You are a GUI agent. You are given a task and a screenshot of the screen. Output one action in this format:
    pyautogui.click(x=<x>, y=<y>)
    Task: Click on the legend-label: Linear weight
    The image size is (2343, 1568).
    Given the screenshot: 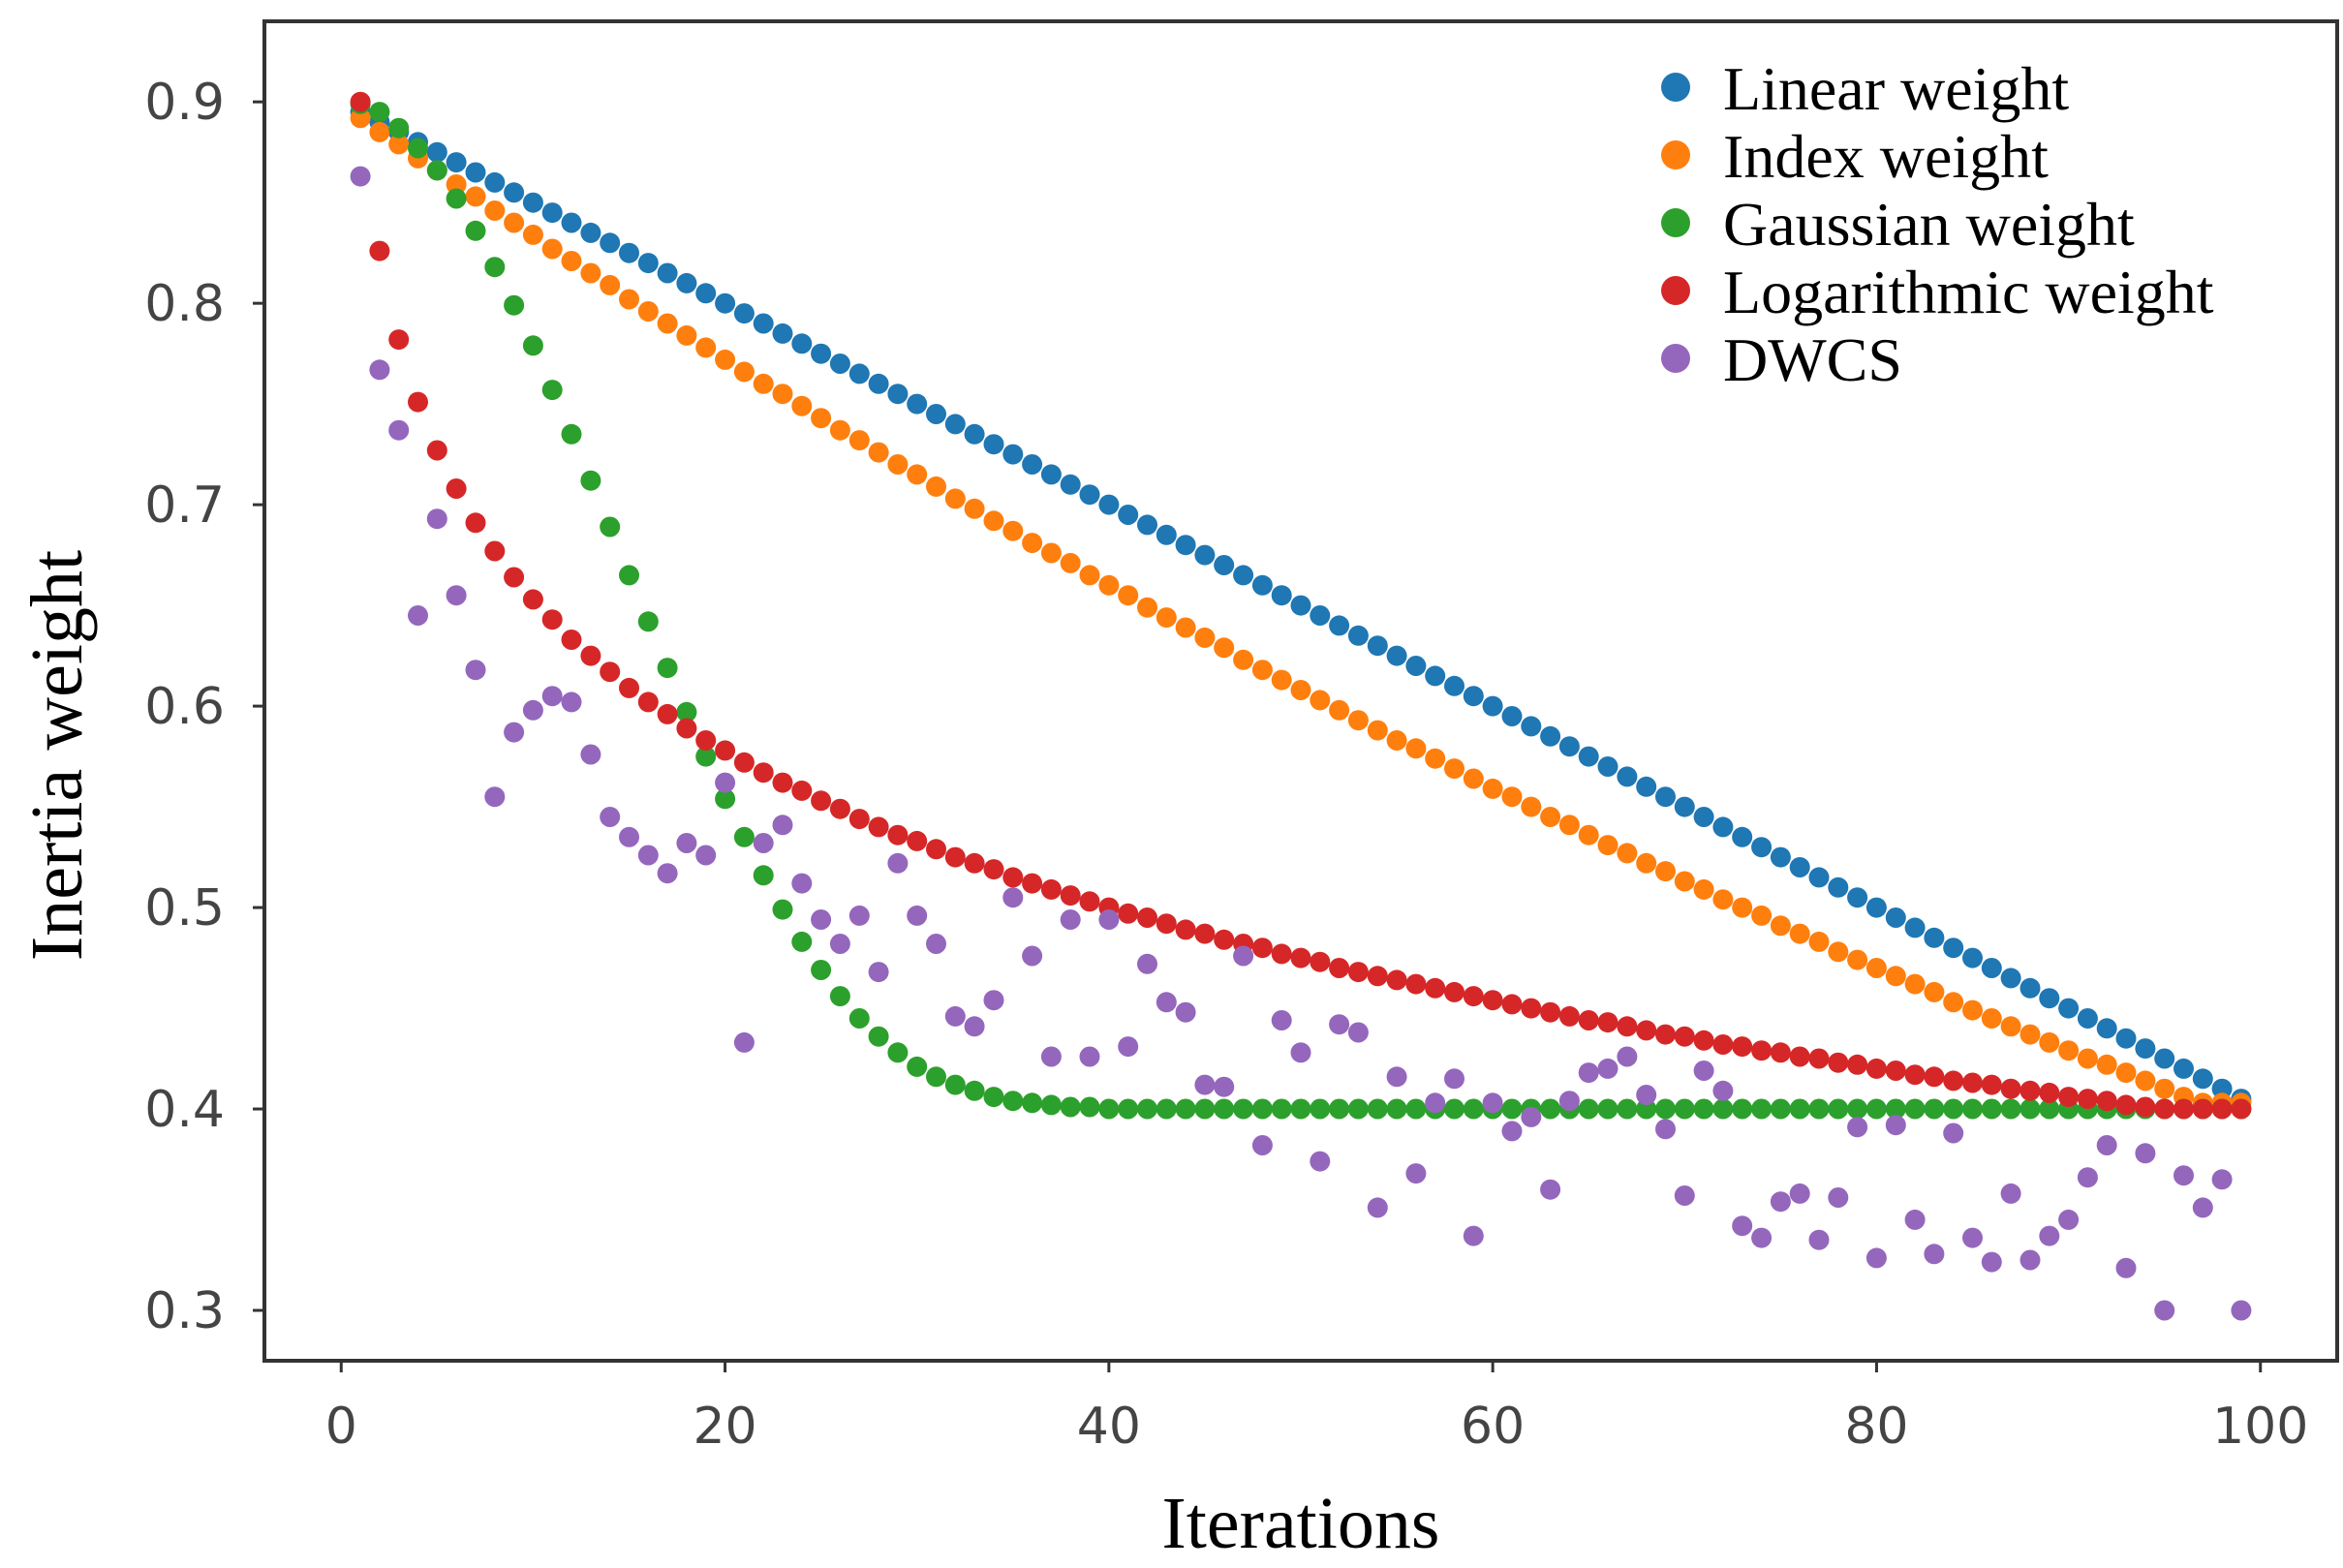 What is the action you would take?
    pyautogui.click(x=1896, y=88)
    